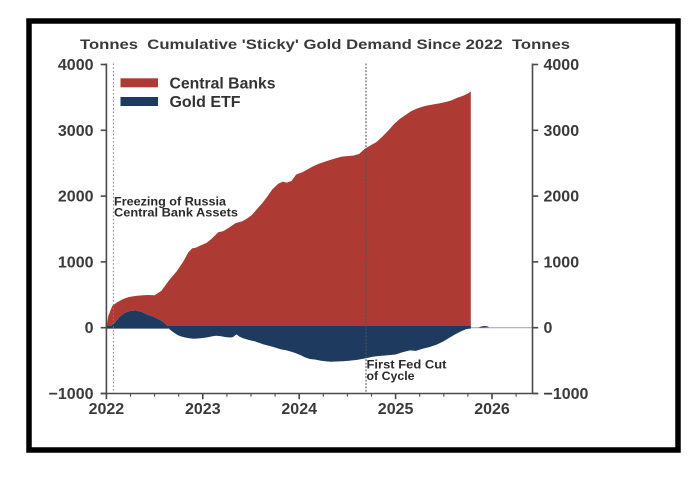 The height and width of the screenshot is (489, 700). Describe the element at coordinates (396, 409) in the screenshot. I see `svg-text: 2025` at that location.